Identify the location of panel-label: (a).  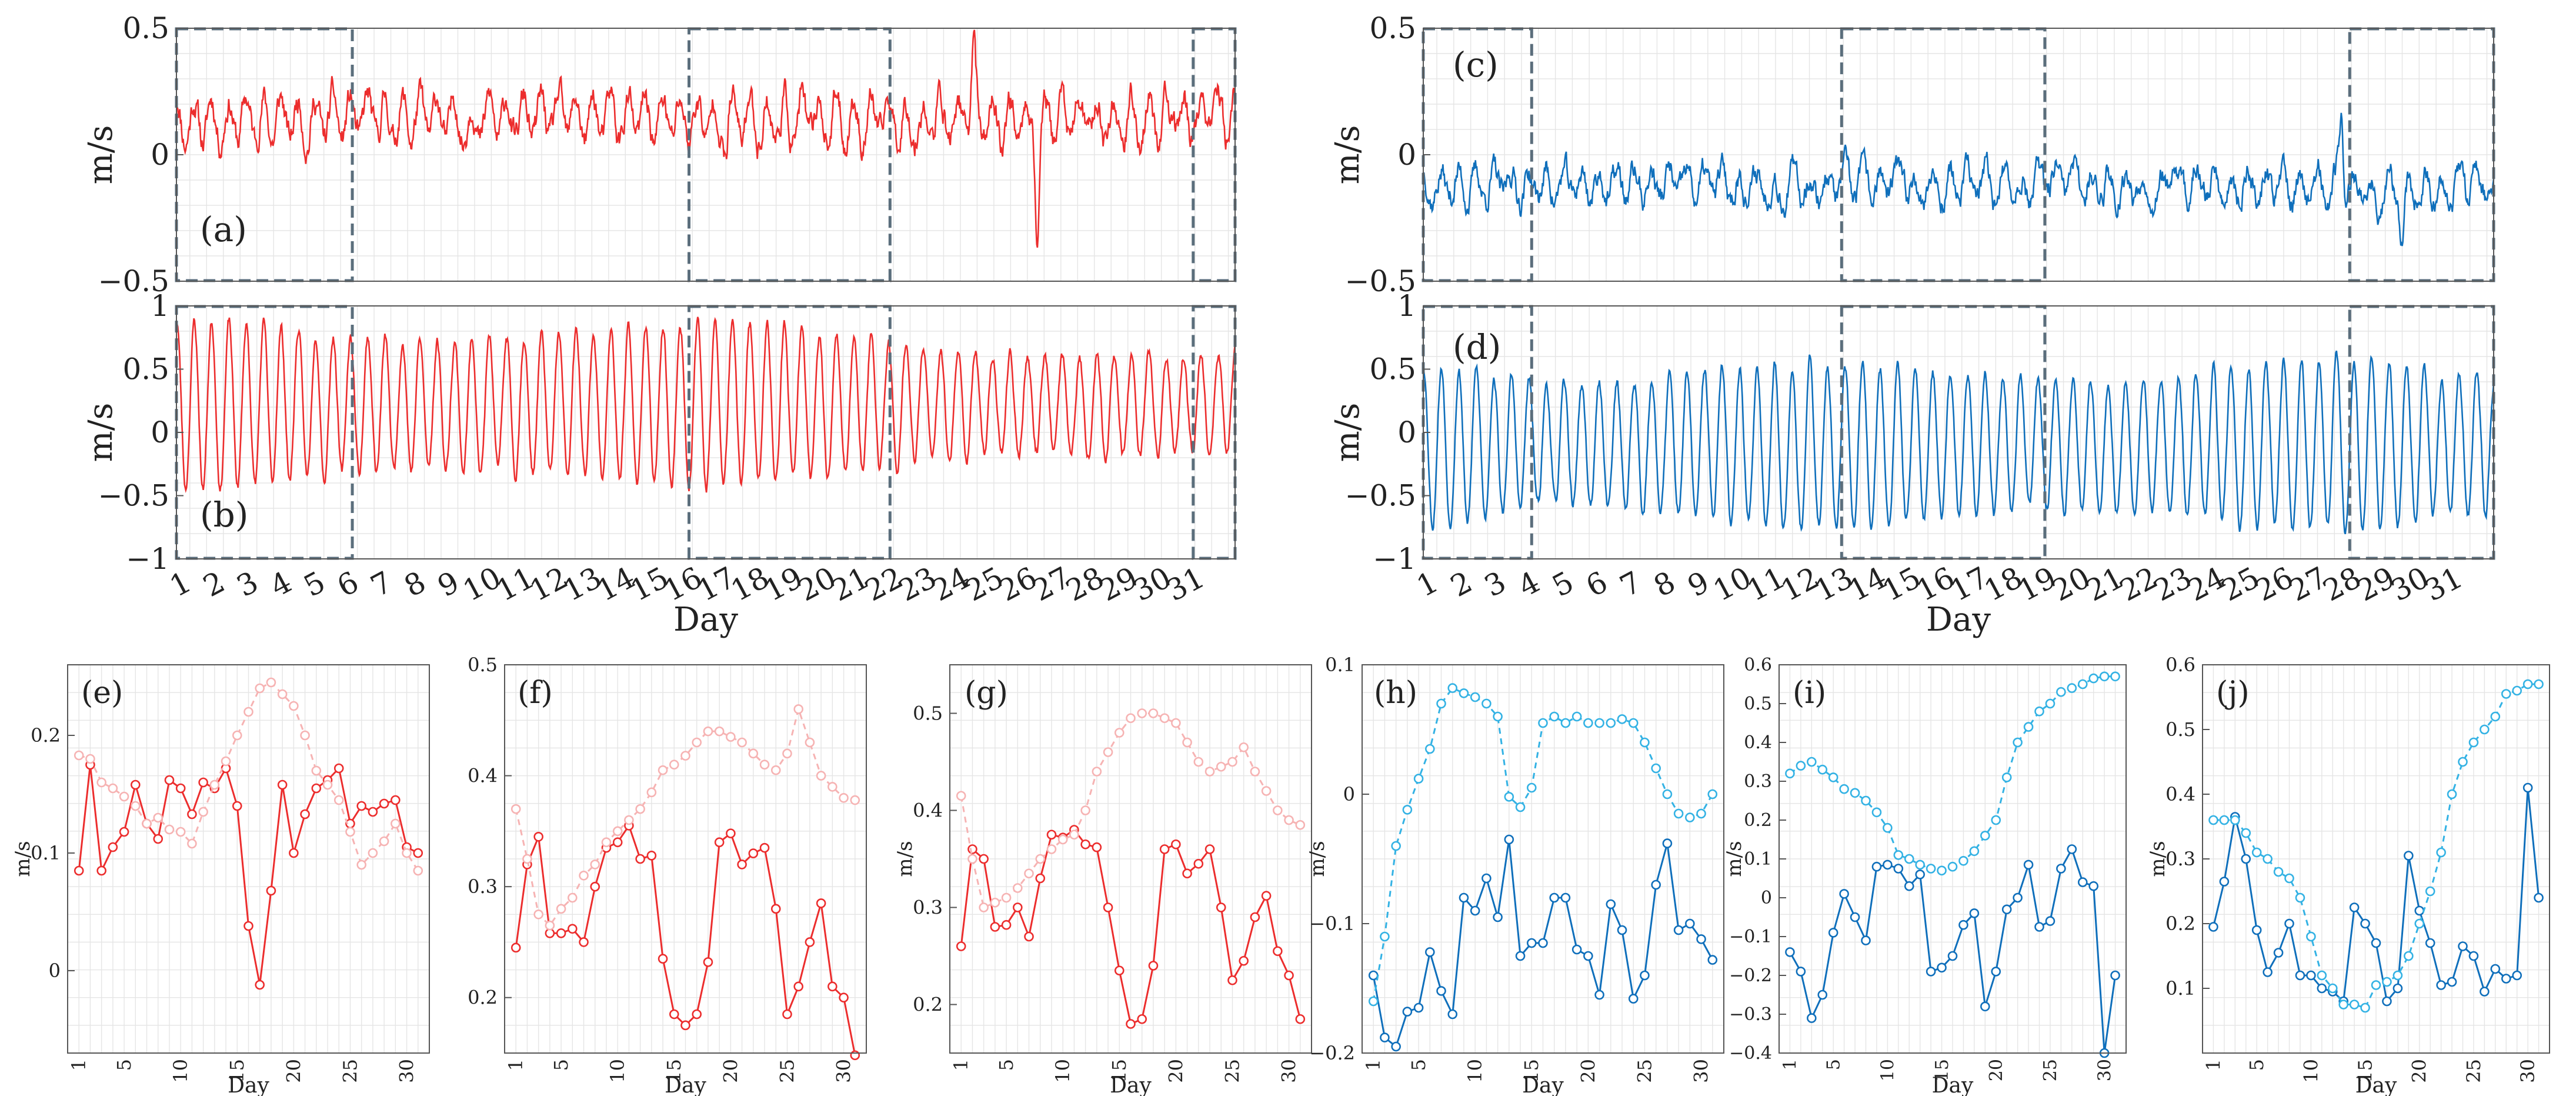
(223, 229).